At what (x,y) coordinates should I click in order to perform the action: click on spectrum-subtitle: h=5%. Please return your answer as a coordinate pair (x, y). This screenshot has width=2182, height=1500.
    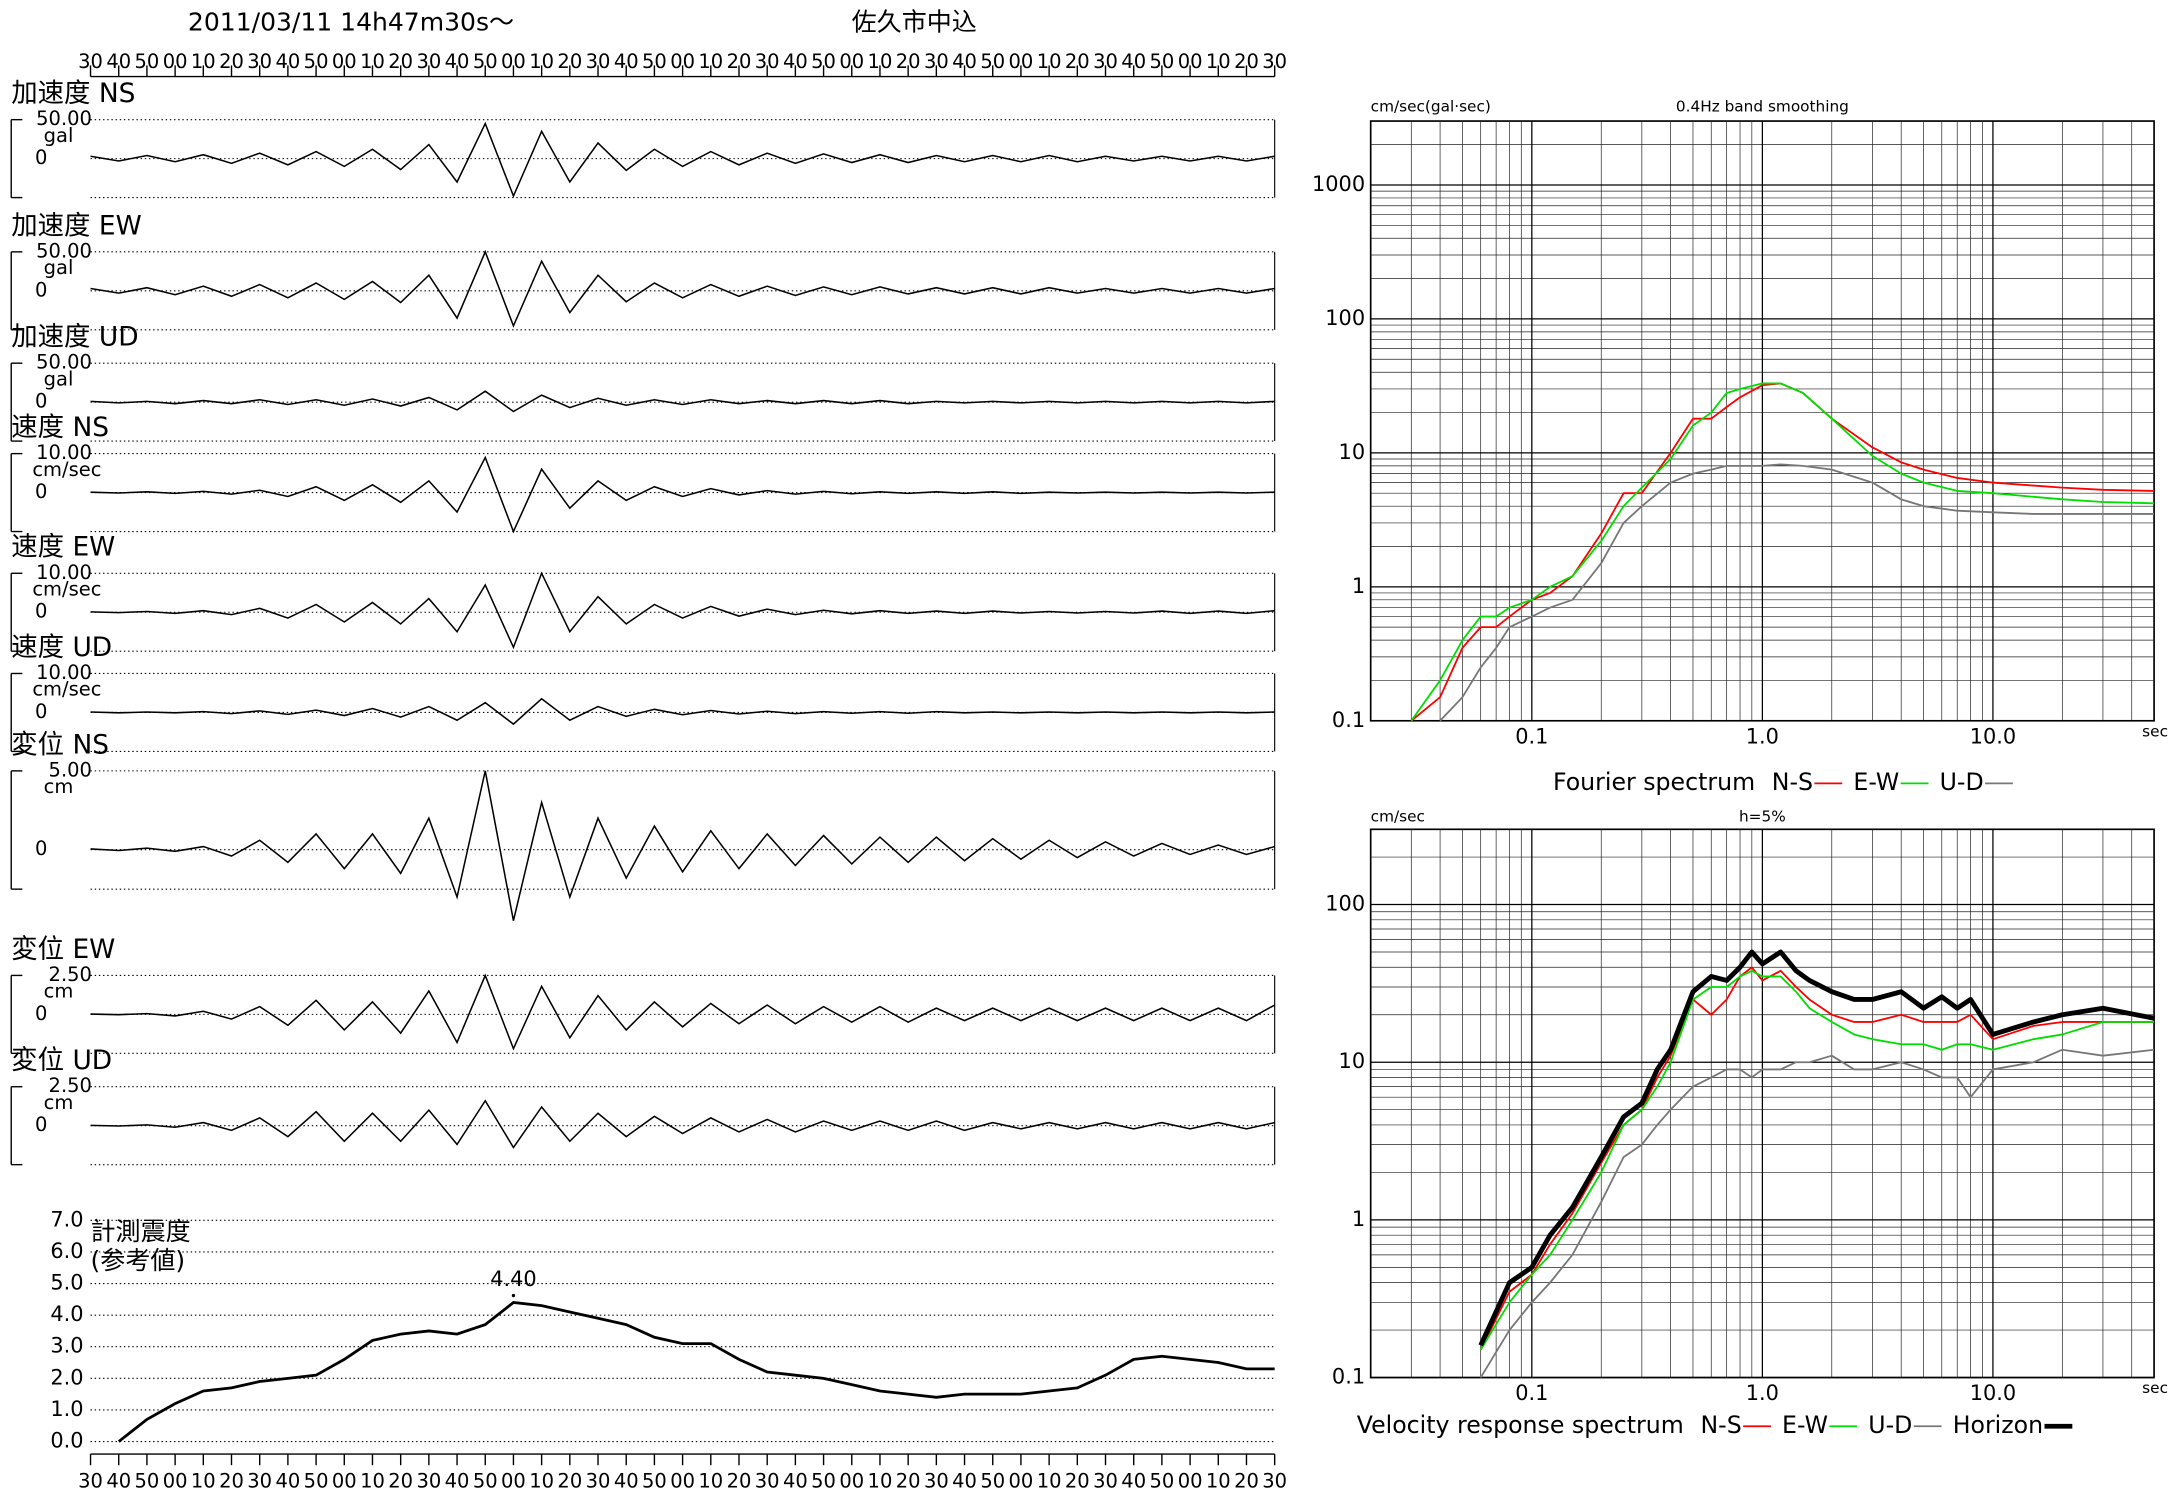
    Looking at the image, I should click on (1762, 816).